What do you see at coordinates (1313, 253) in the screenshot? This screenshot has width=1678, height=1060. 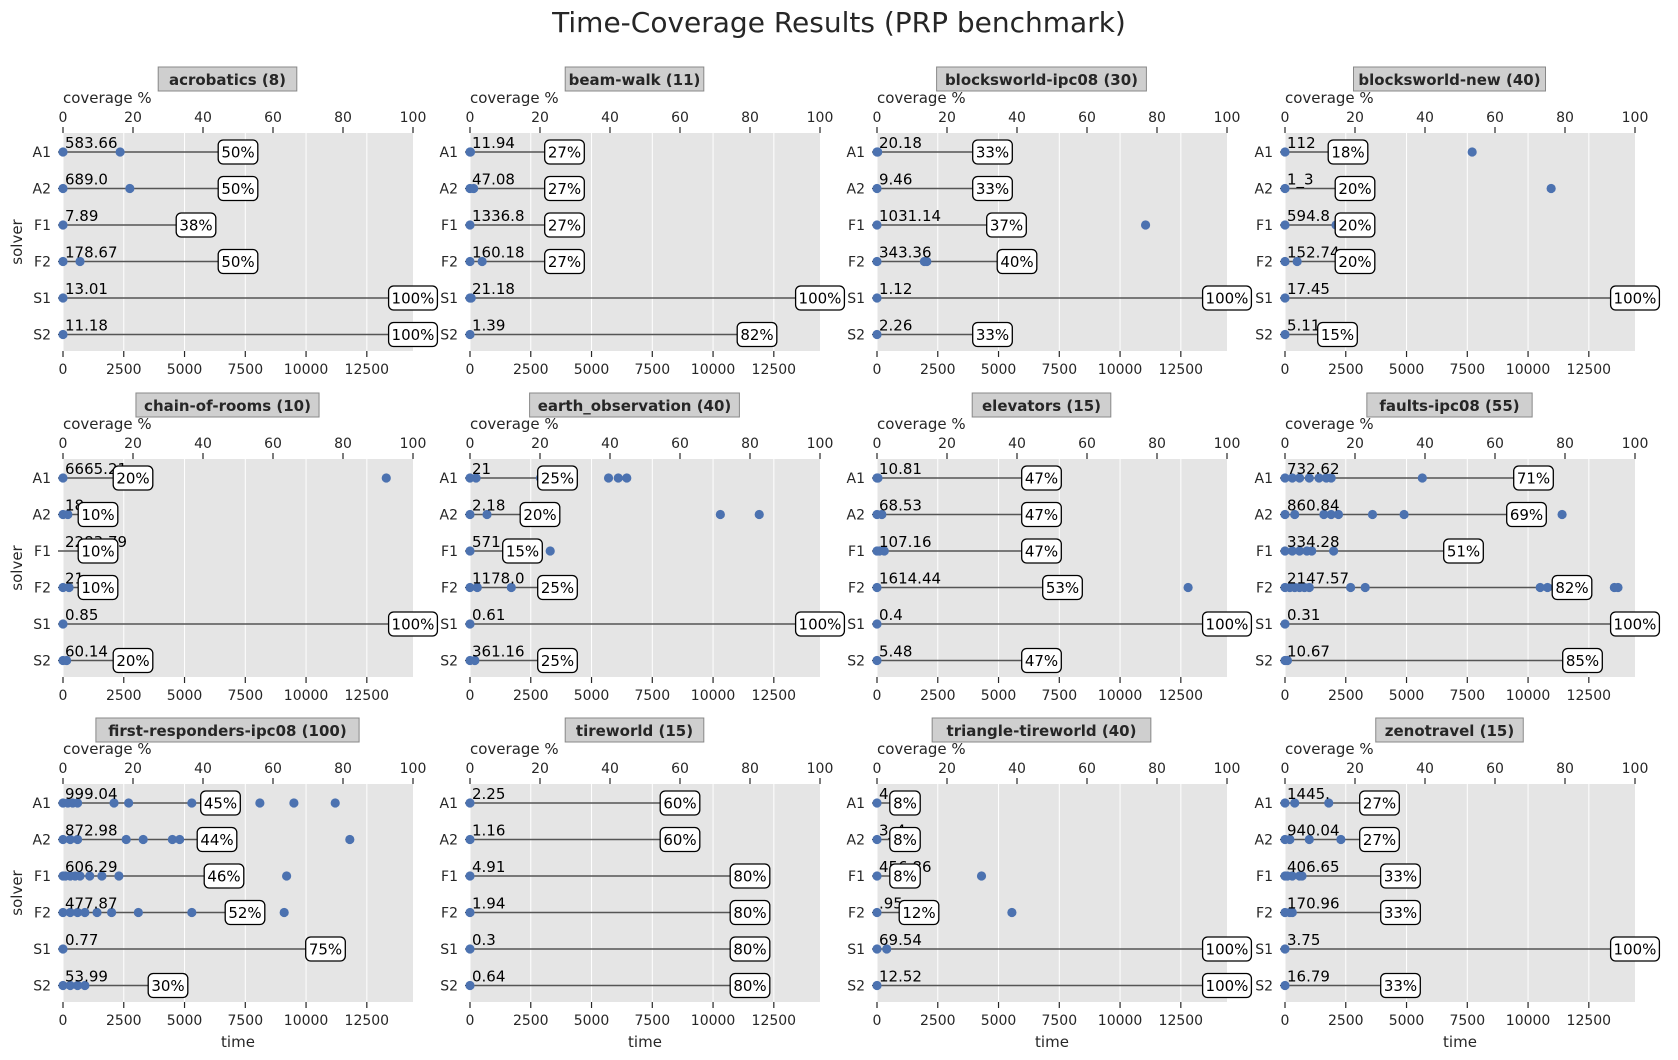 I see `point-label: 152.74` at bounding box center [1313, 253].